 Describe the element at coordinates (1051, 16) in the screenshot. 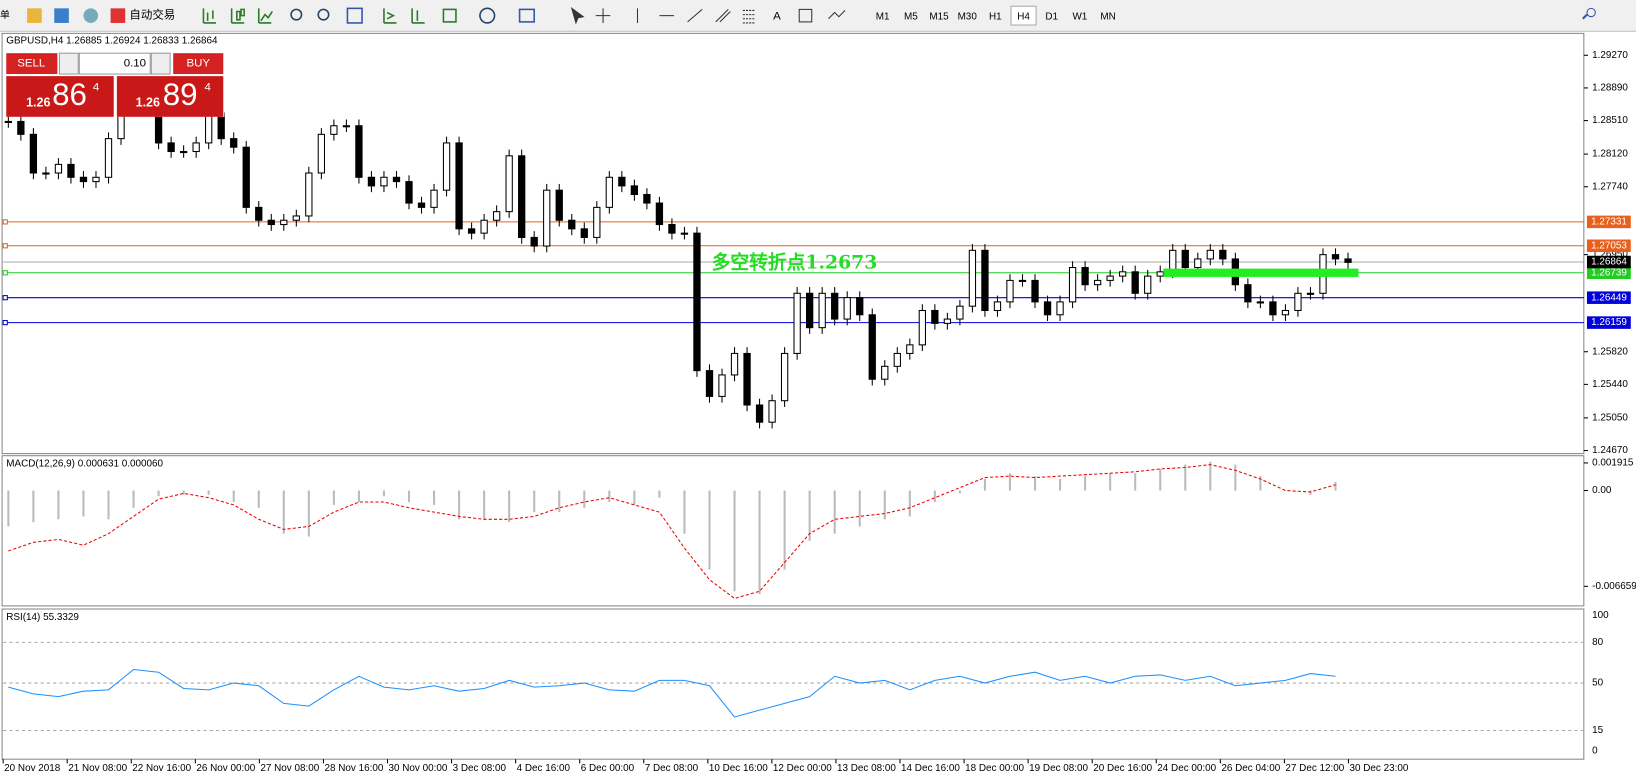

I see `timeframe-button: D1` at that location.